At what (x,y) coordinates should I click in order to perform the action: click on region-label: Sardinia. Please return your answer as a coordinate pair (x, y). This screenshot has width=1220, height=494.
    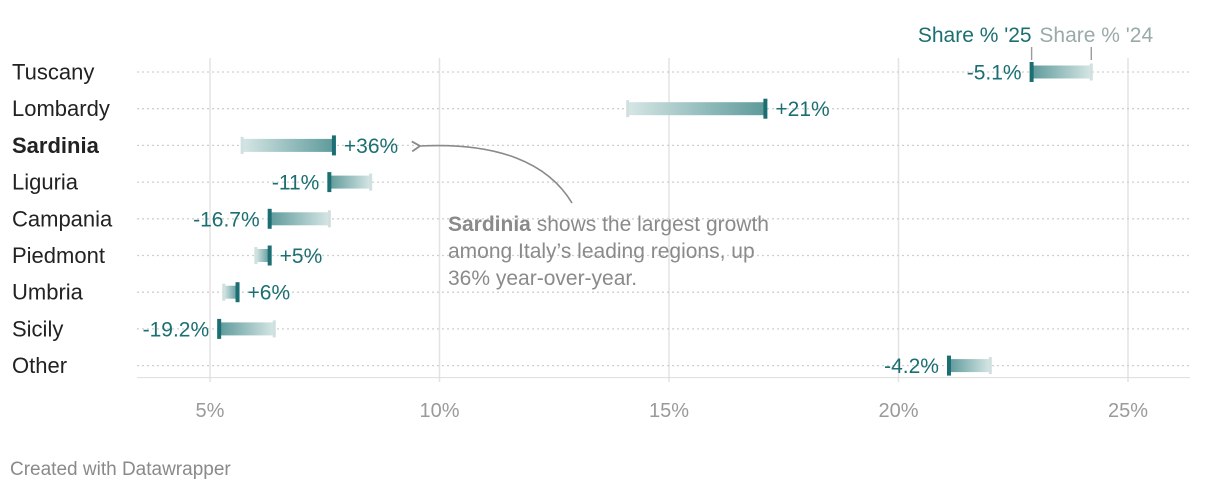
    Looking at the image, I should click on (56, 145).